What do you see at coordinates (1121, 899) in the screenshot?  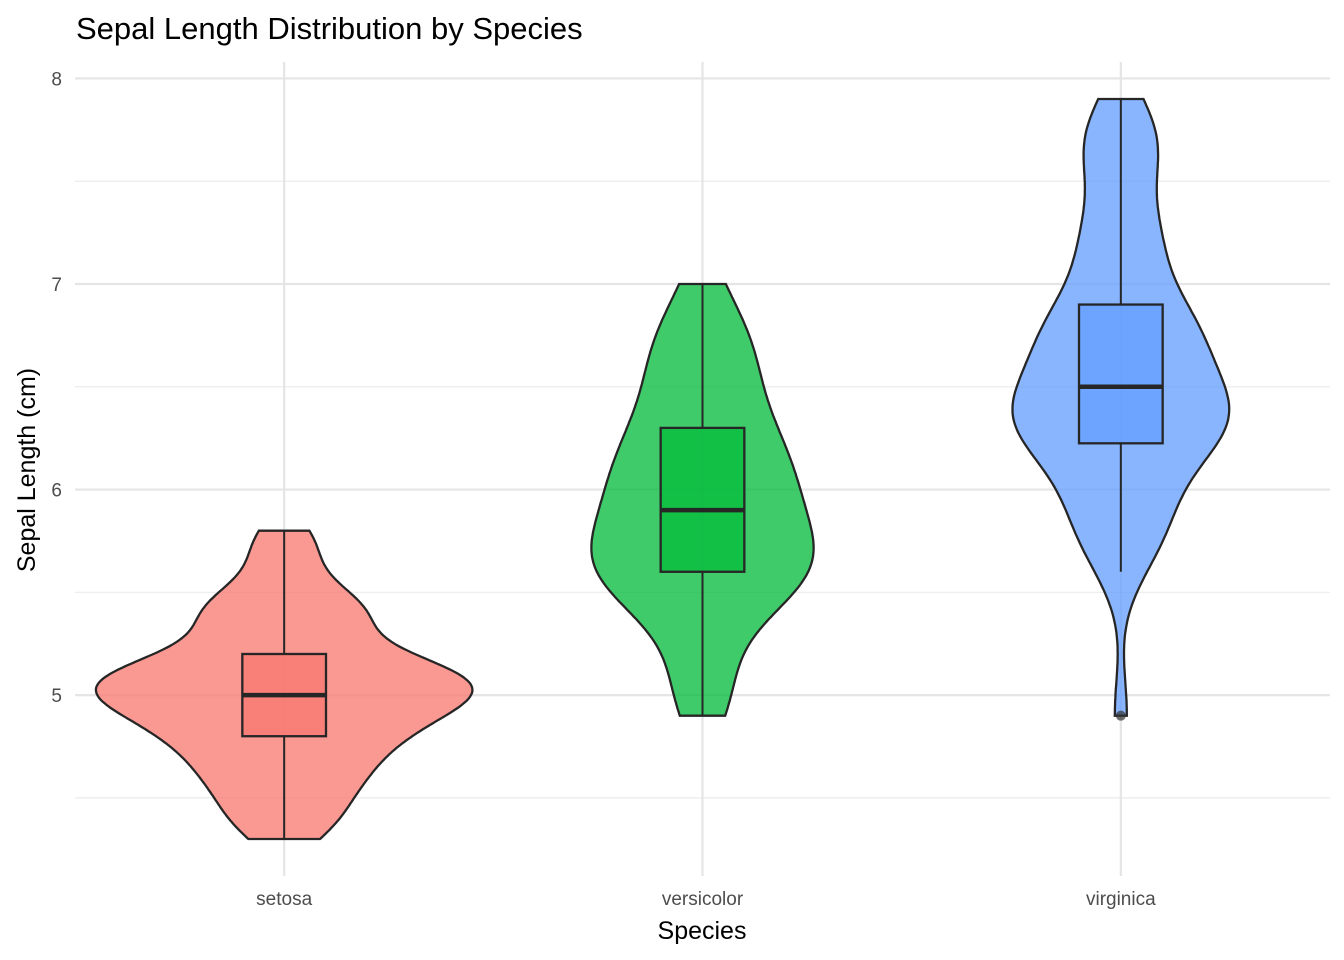 I see `x-tick-label: virginica` at bounding box center [1121, 899].